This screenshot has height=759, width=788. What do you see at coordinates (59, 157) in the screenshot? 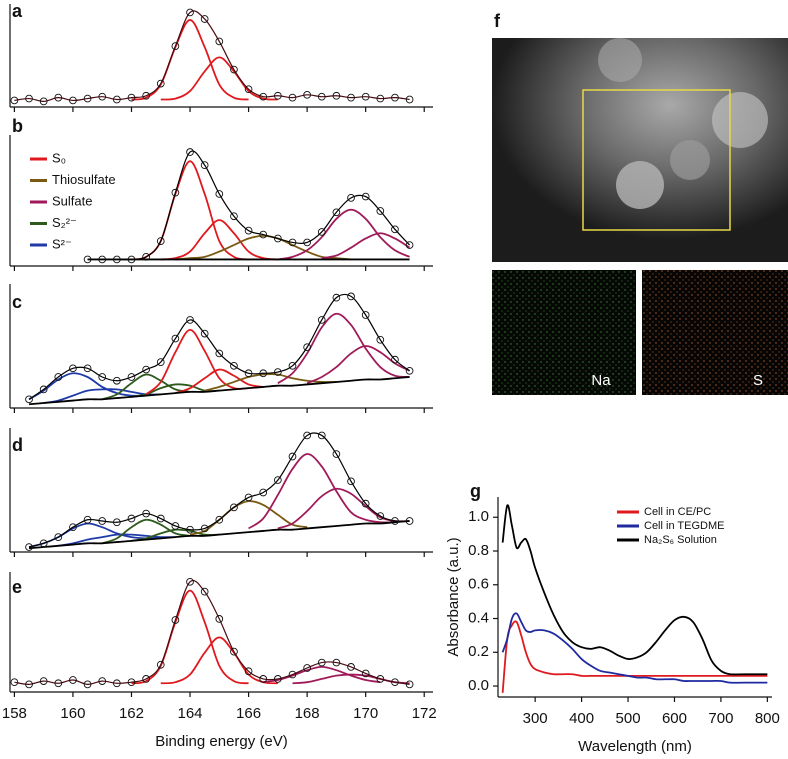
I see `legend-label: S₀` at bounding box center [59, 157].